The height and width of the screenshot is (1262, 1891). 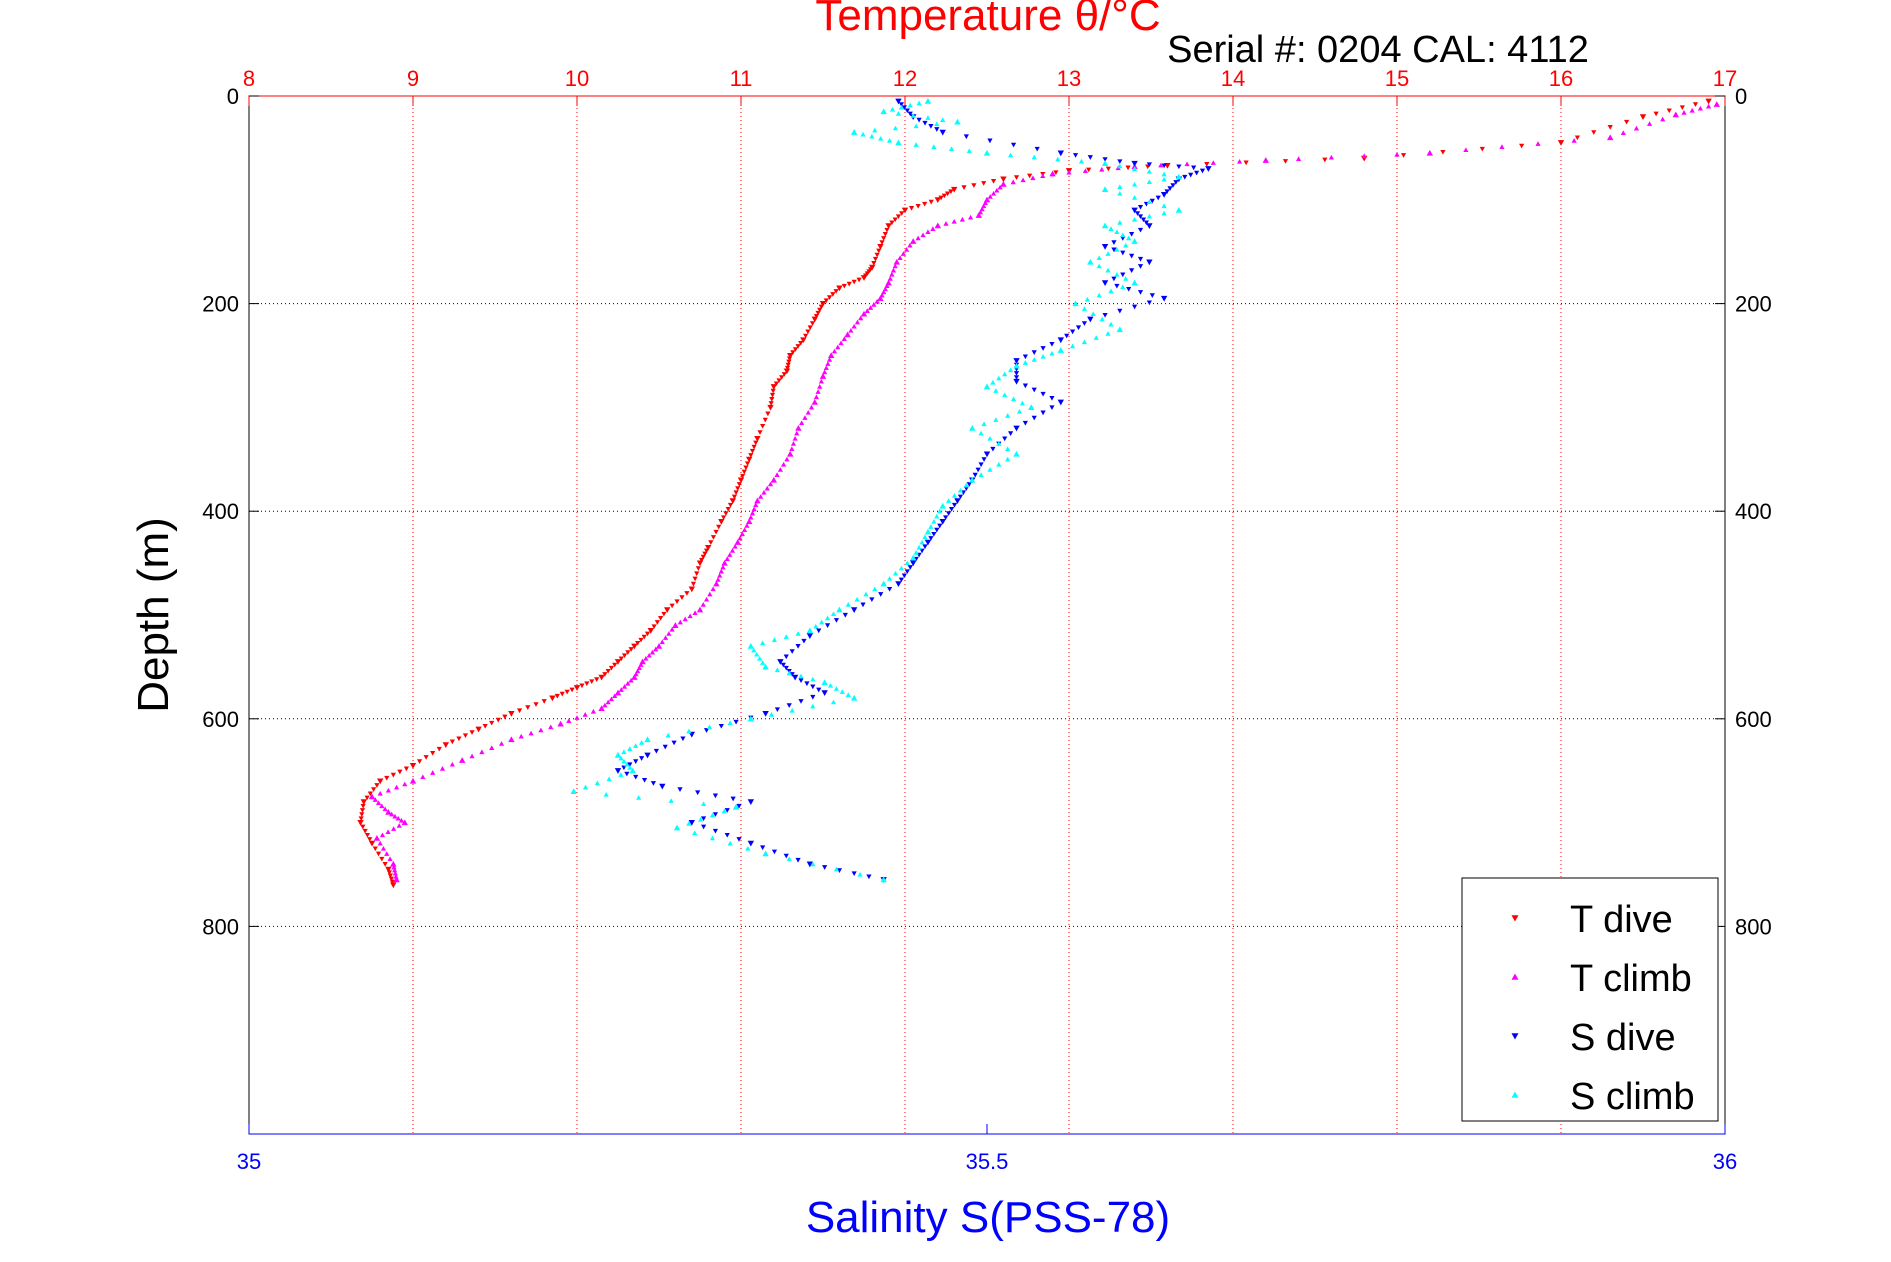 I want to click on depth-tick-label: 200, so click(x=220, y=304).